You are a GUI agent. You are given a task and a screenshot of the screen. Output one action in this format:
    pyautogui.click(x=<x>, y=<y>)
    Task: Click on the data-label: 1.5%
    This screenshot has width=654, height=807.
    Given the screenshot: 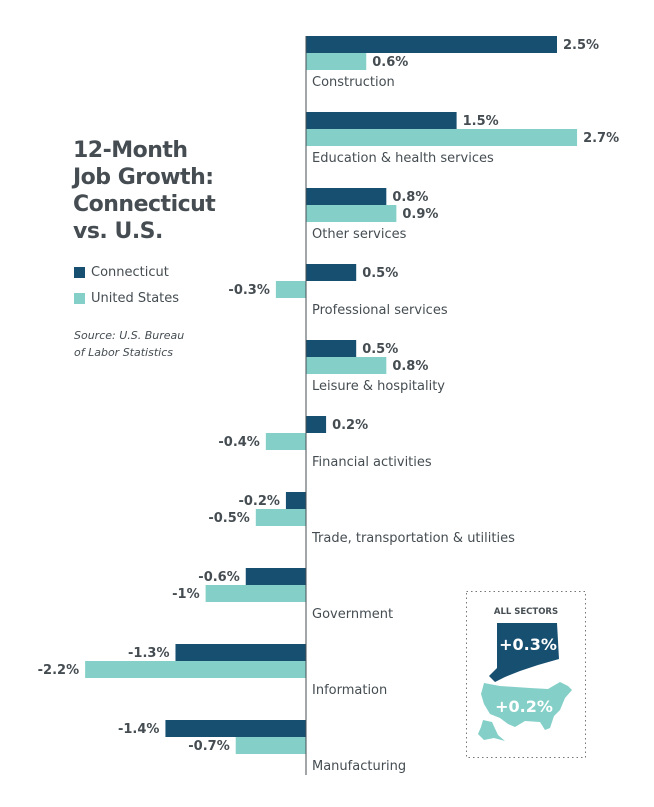 What is the action you would take?
    pyautogui.click(x=481, y=121)
    